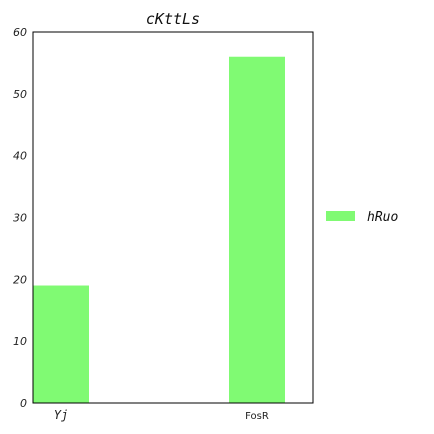  I want to click on y-tick-label: 40, so click(20, 156).